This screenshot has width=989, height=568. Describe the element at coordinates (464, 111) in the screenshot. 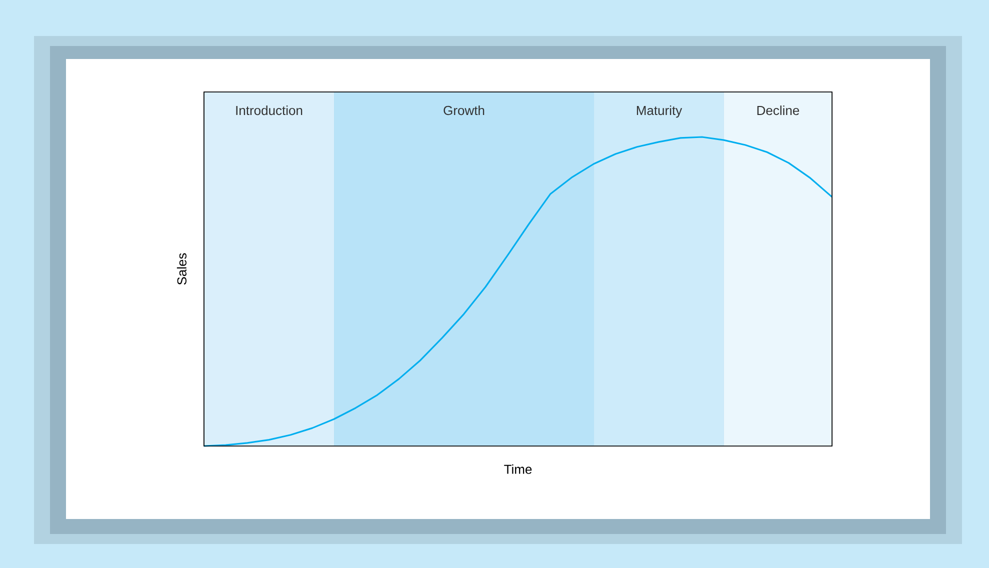

I see `text: Growth` at that location.